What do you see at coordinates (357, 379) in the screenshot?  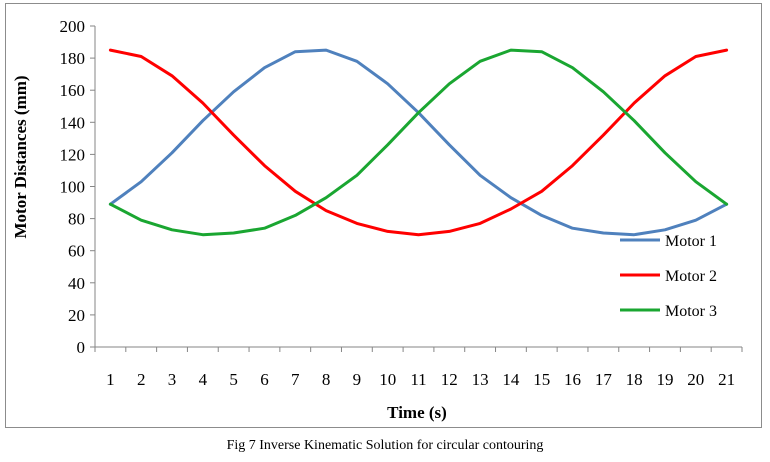 I see `x-tick-label: 9` at bounding box center [357, 379].